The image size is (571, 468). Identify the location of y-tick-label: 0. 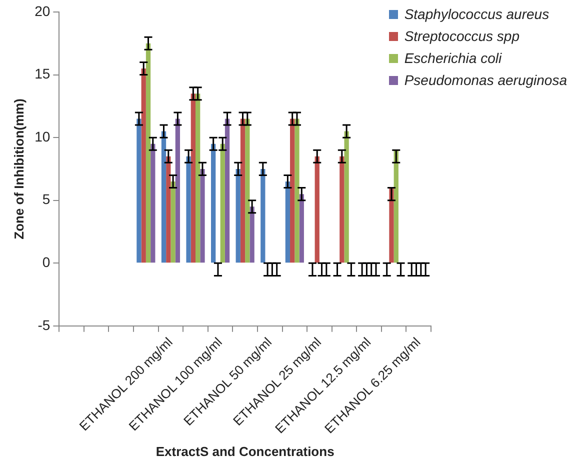
(46, 262).